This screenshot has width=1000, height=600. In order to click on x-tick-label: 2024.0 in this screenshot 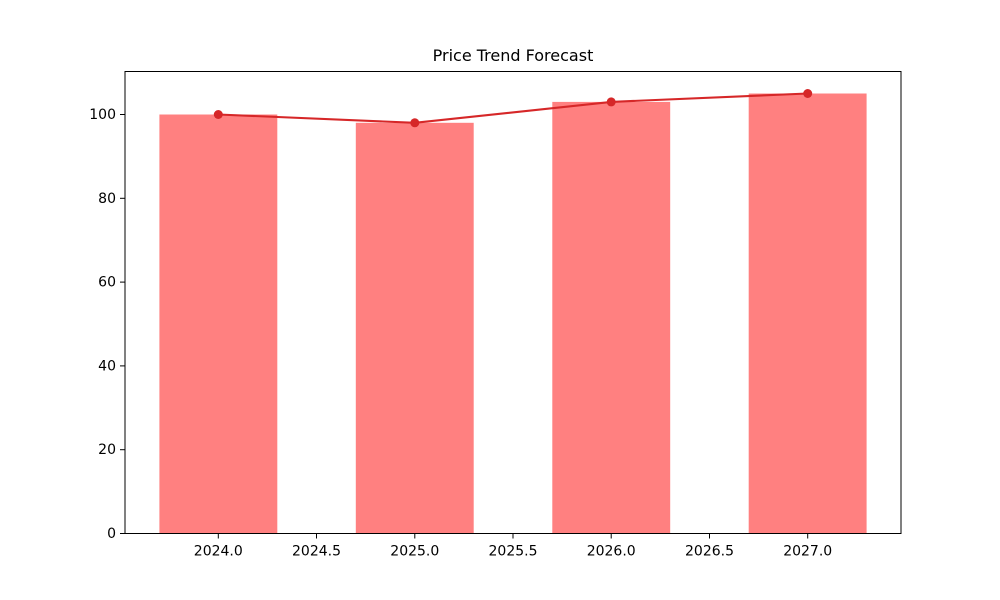, I will do `click(218, 552)`.